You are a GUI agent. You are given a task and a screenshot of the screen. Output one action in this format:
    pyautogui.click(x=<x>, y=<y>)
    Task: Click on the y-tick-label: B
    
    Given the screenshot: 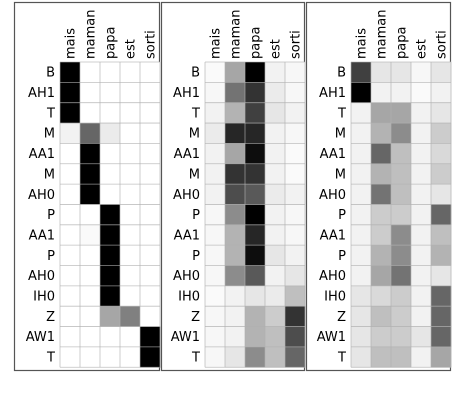 What is the action you would take?
    pyautogui.click(x=195, y=73)
    